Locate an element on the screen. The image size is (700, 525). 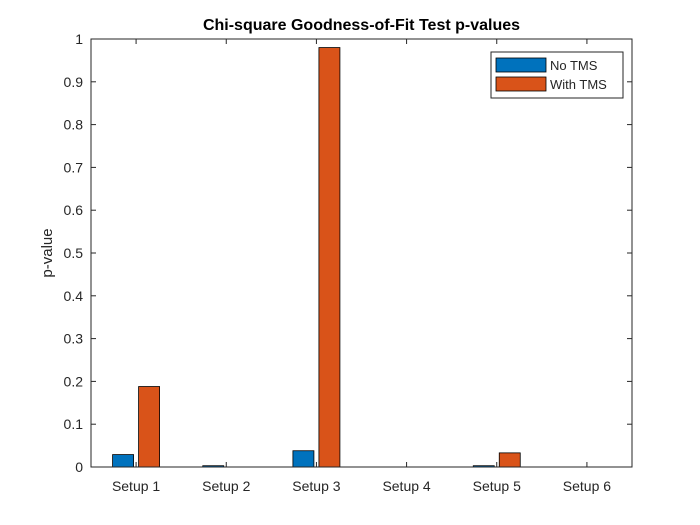
x-tick-label: Setup 2 is located at coordinates (226, 486).